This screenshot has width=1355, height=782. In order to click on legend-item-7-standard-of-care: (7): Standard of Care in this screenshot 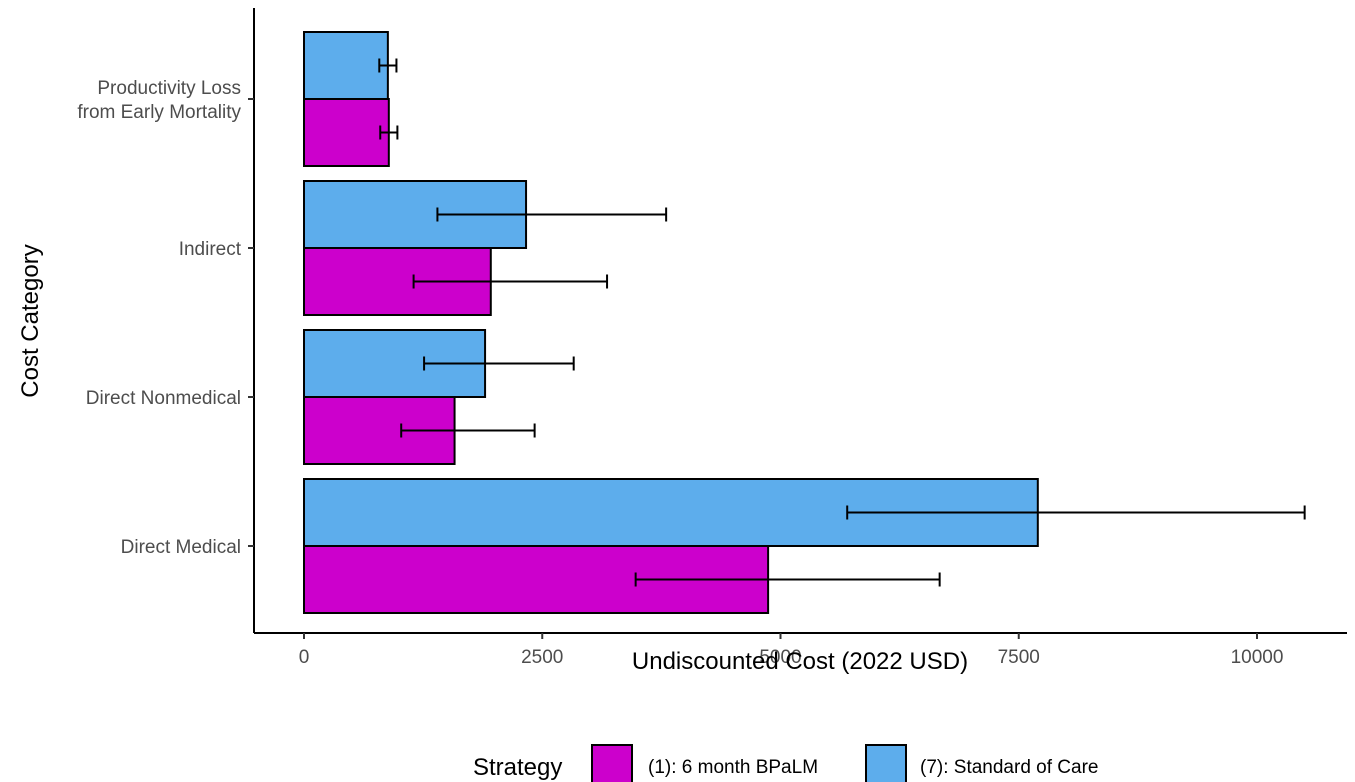, I will do `click(981, 763)`.